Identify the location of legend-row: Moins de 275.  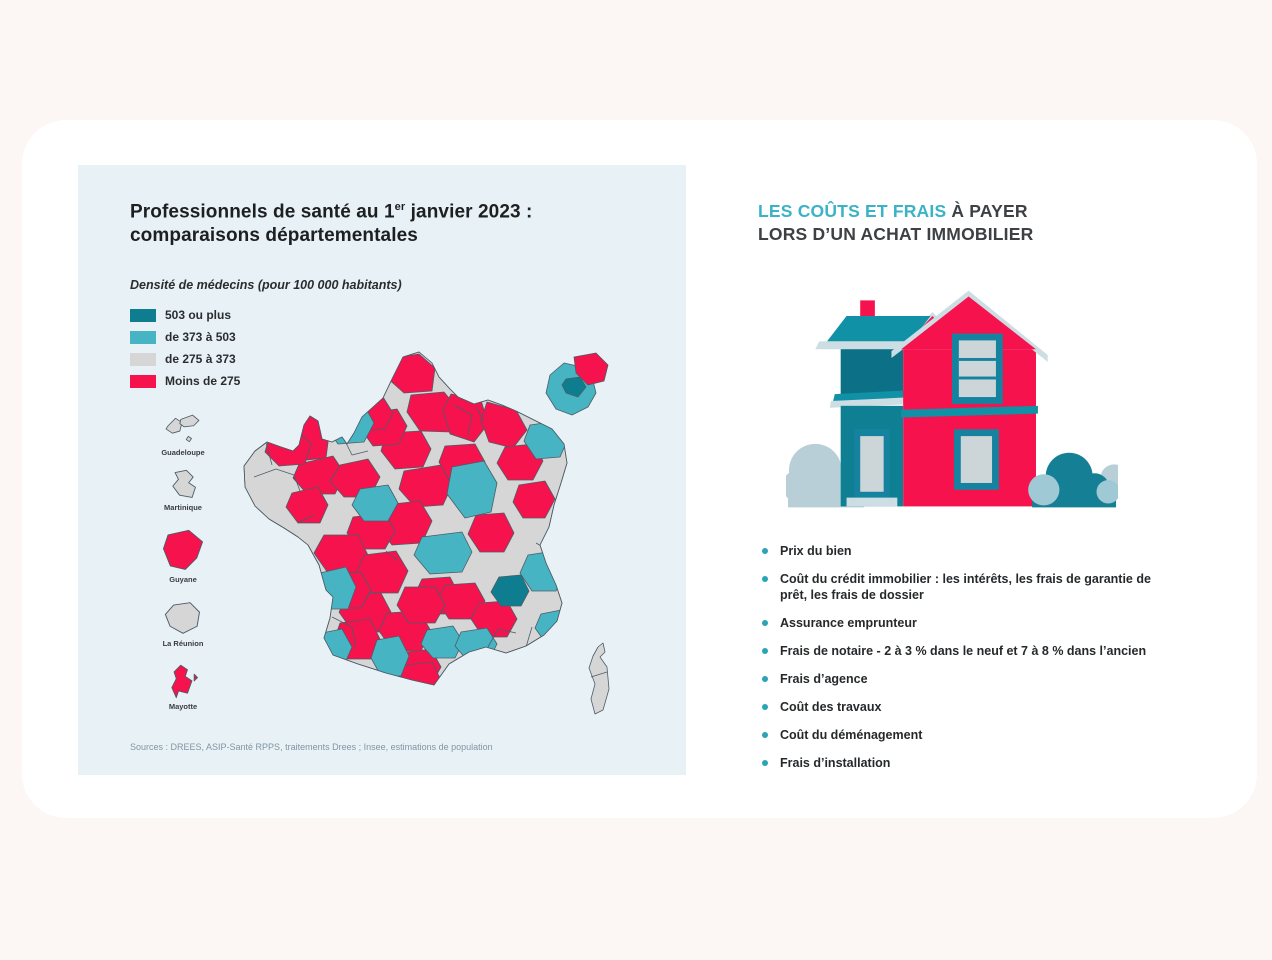
(185, 381).